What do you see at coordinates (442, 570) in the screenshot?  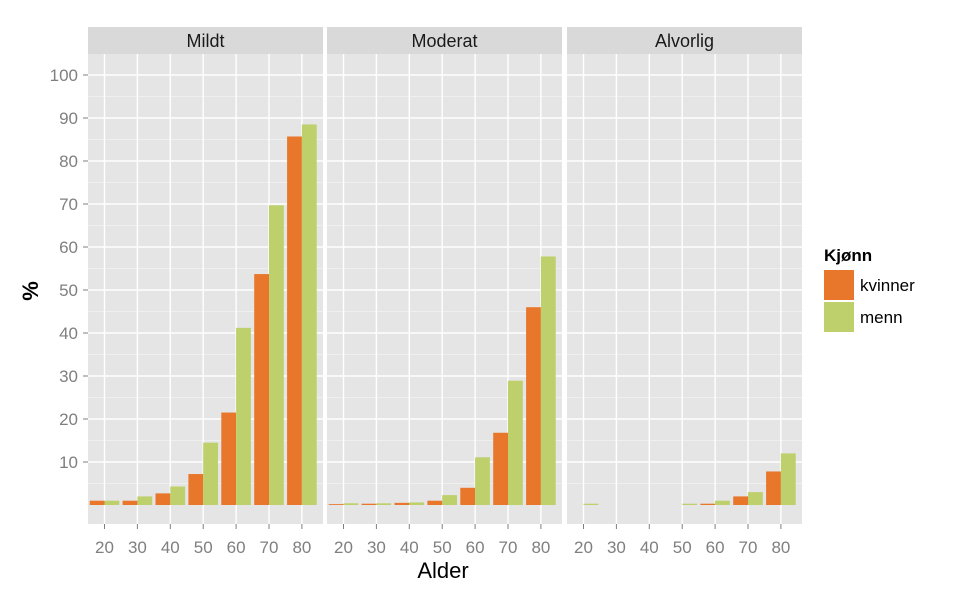 I see `x-axis-title: Alder` at bounding box center [442, 570].